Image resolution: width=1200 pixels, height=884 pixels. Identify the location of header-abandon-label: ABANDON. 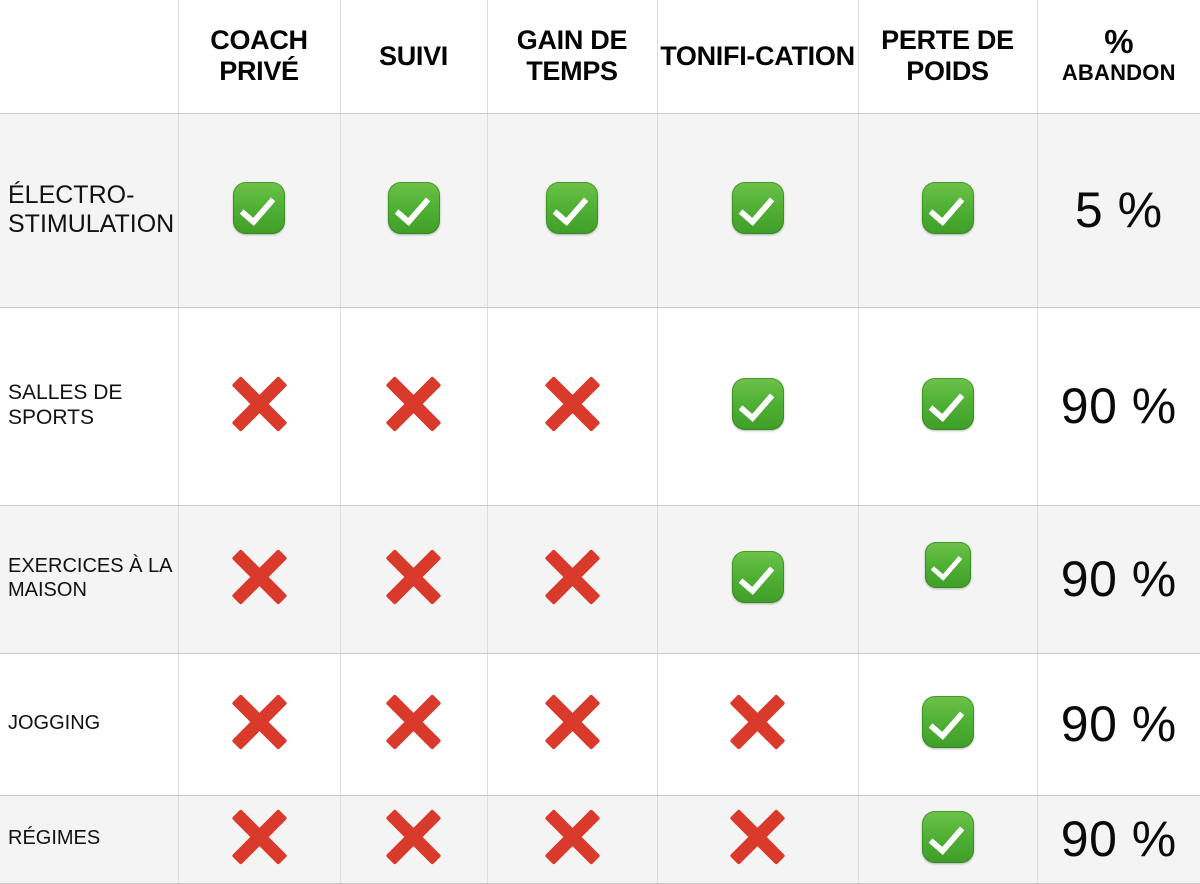
(1119, 73).